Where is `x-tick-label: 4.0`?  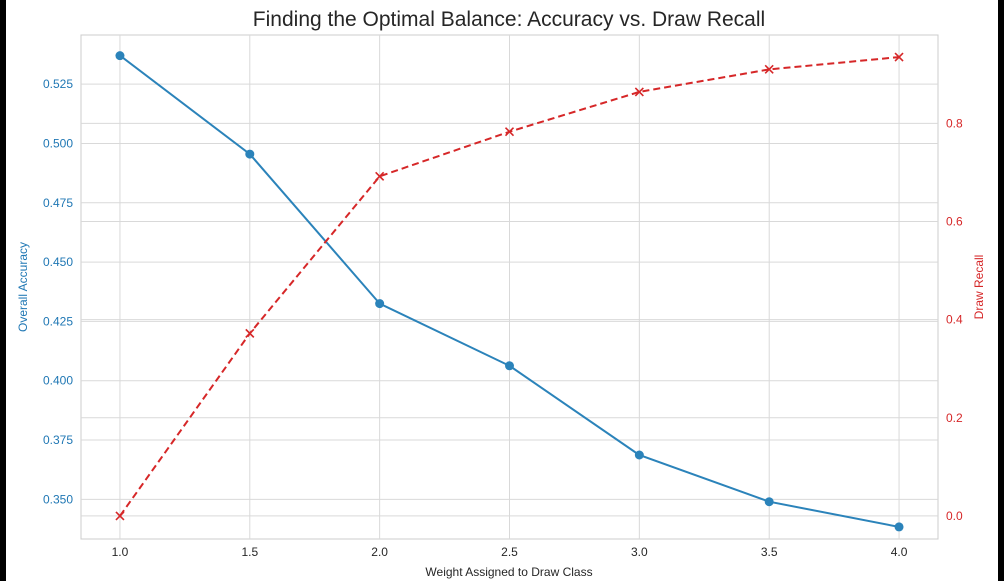
x-tick-label: 4.0 is located at coordinates (899, 552).